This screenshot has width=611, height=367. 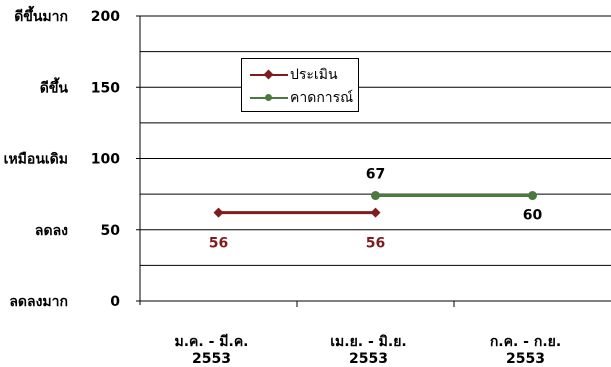 What do you see at coordinates (211, 342) in the screenshot?
I see `x-tick-label: ม.ค. - มี.ค.` at bounding box center [211, 342].